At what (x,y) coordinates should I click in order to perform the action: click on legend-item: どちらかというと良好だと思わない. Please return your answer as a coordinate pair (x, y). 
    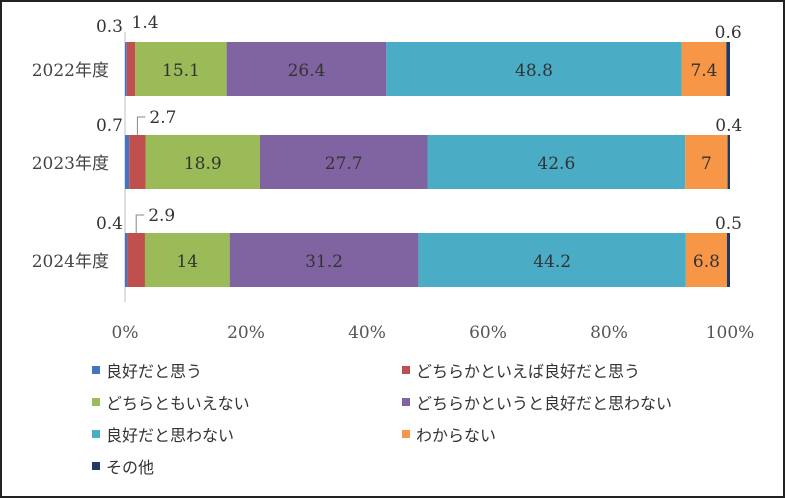
    Looking at the image, I should click on (567, 402).